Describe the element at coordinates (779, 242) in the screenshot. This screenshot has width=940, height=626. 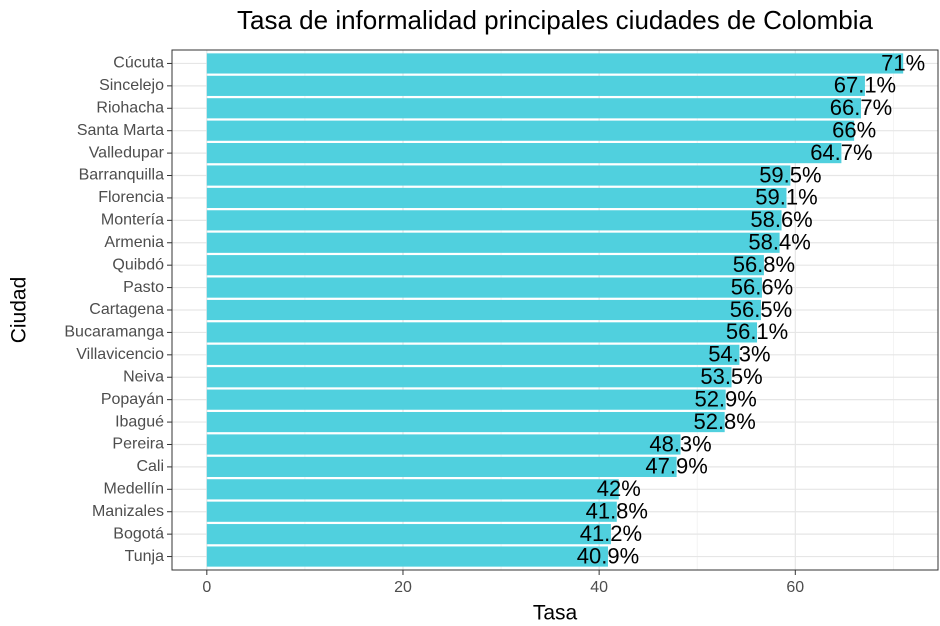
I see `value-label: 58.4%` at that location.